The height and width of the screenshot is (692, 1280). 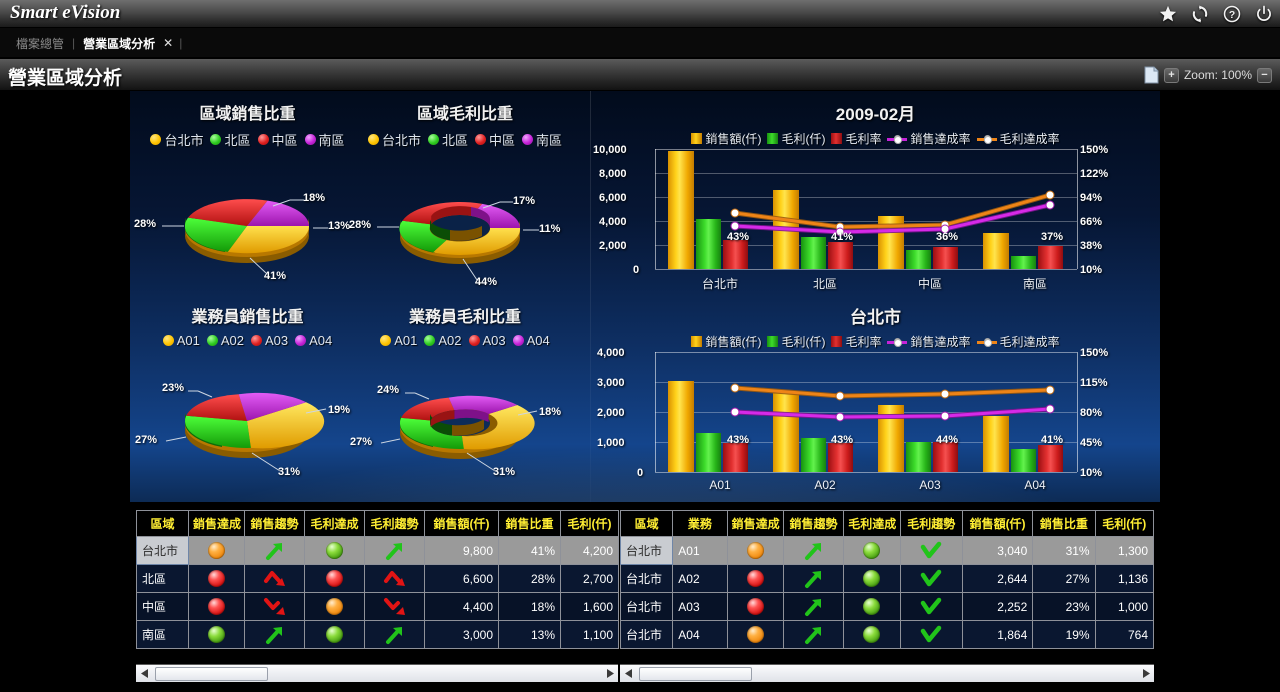 I want to click on cell-region: 北區, so click(x=162, y=578).